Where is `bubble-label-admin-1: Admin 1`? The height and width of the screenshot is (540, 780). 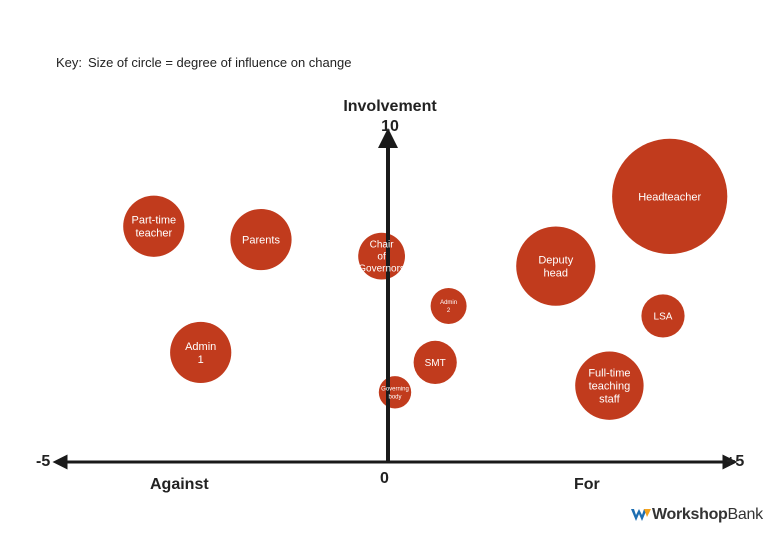
bubble-label-admin-1: Admin 1 is located at coordinates (200, 353).